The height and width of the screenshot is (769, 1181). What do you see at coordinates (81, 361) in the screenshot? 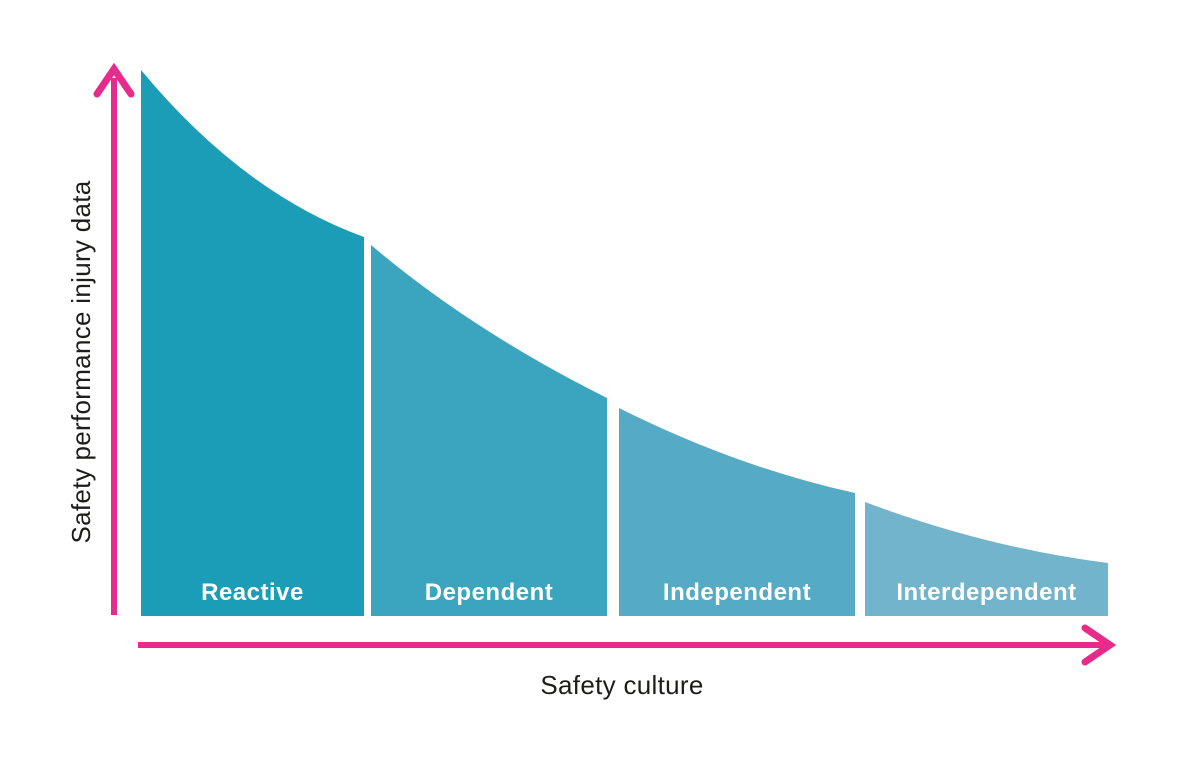
I see `y-axis-label: Safety performance injury data` at bounding box center [81, 361].